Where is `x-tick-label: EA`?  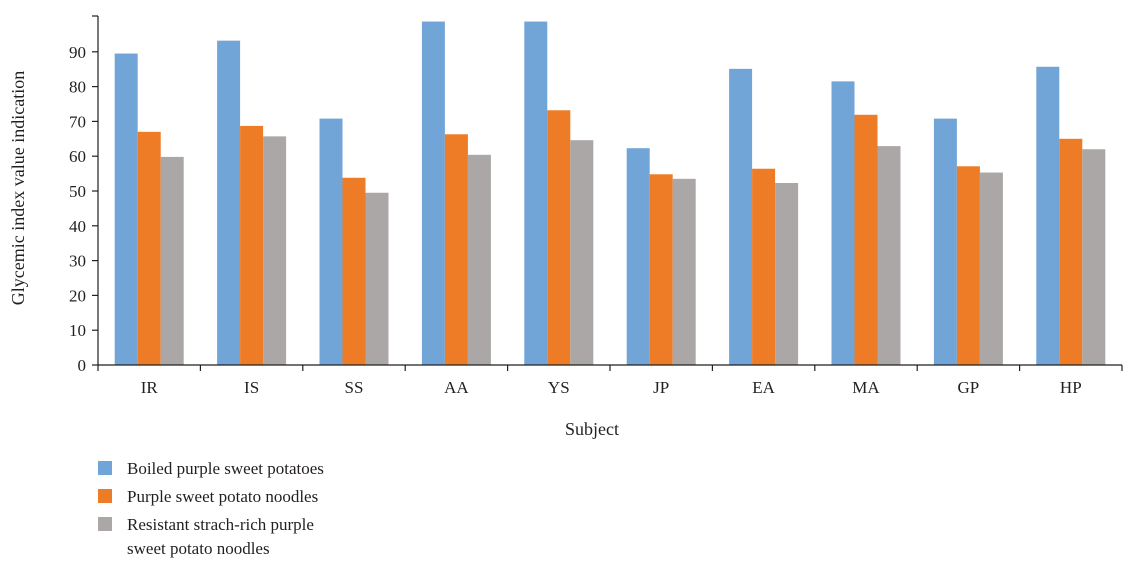
x-tick-label: EA is located at coordinates (763, 387).